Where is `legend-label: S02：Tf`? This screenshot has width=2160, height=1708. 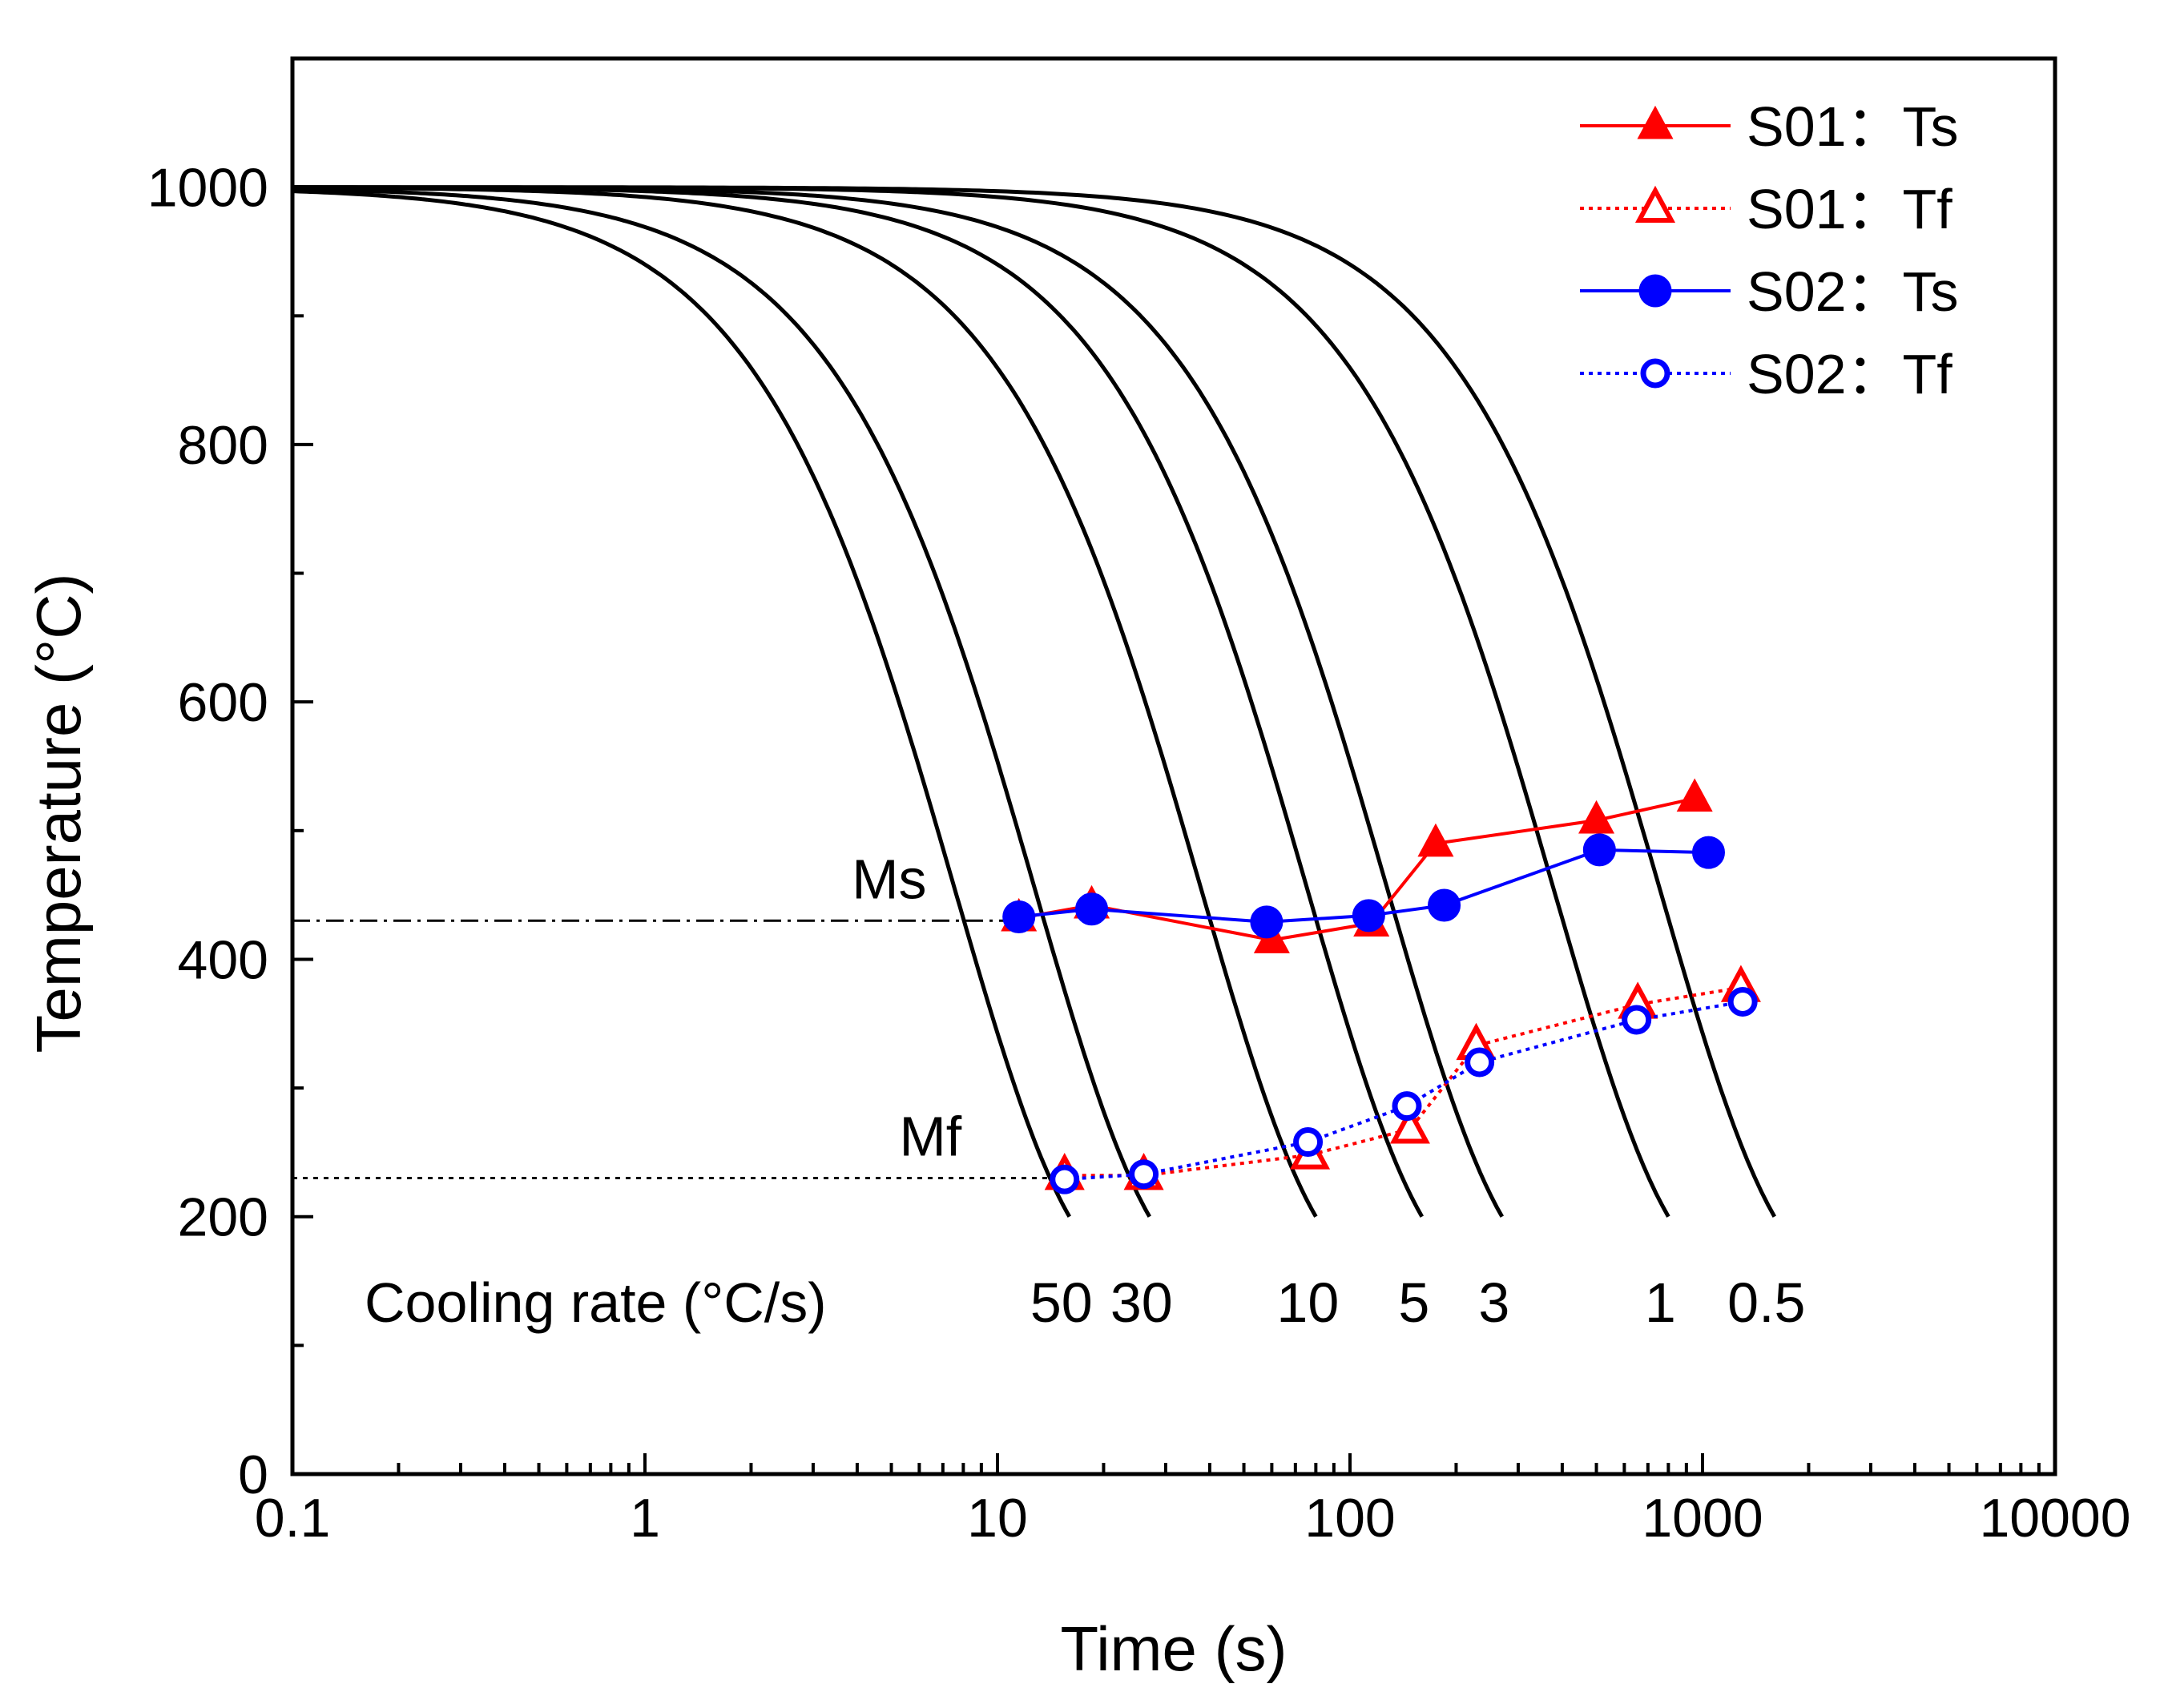 legend-label: S02：Tf is located at coordinates (1850, 374).